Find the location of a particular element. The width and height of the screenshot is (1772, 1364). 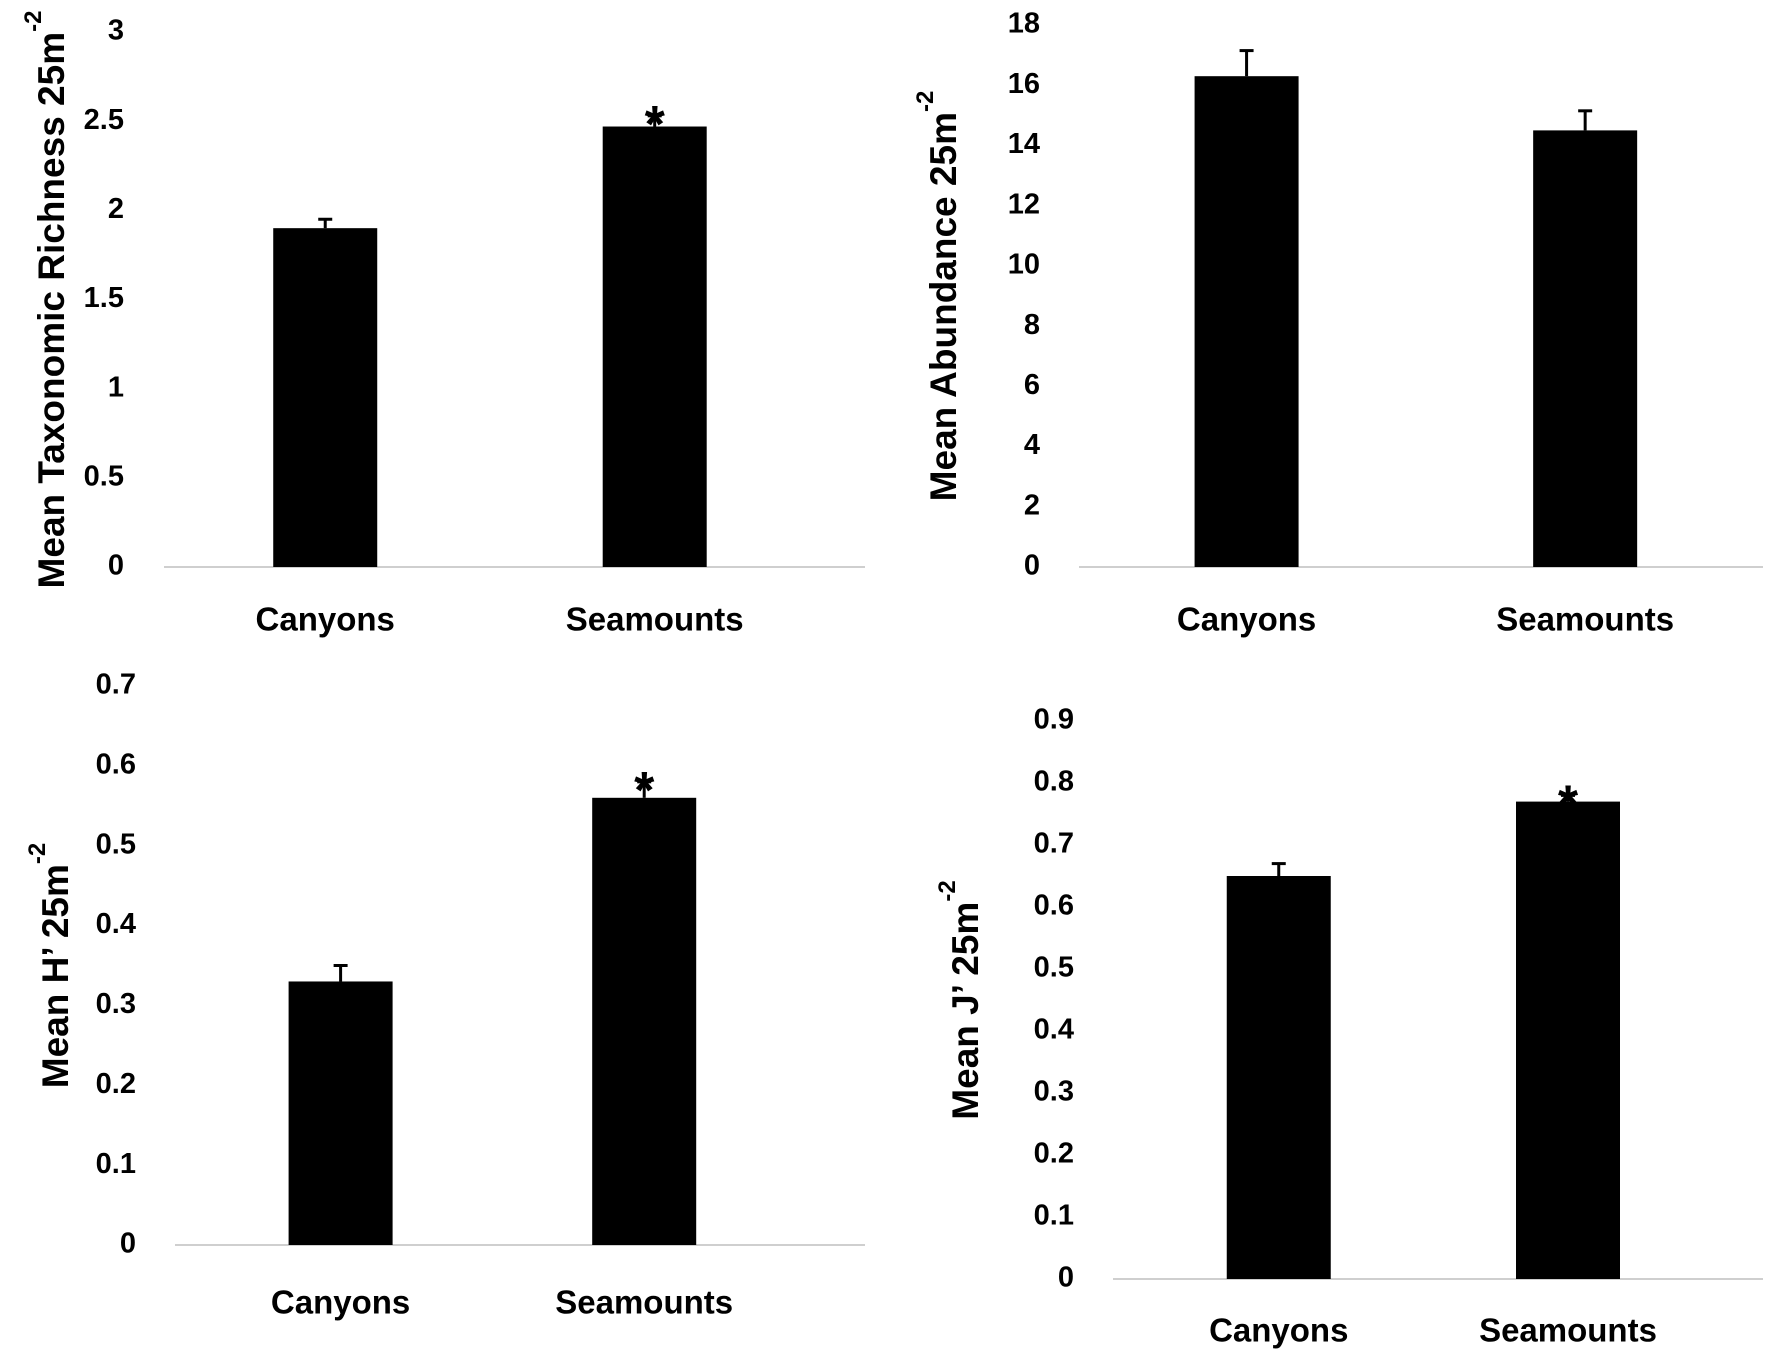

y-axis-label: Mean J’ 25m-2 is located at coordinates (960, 999).